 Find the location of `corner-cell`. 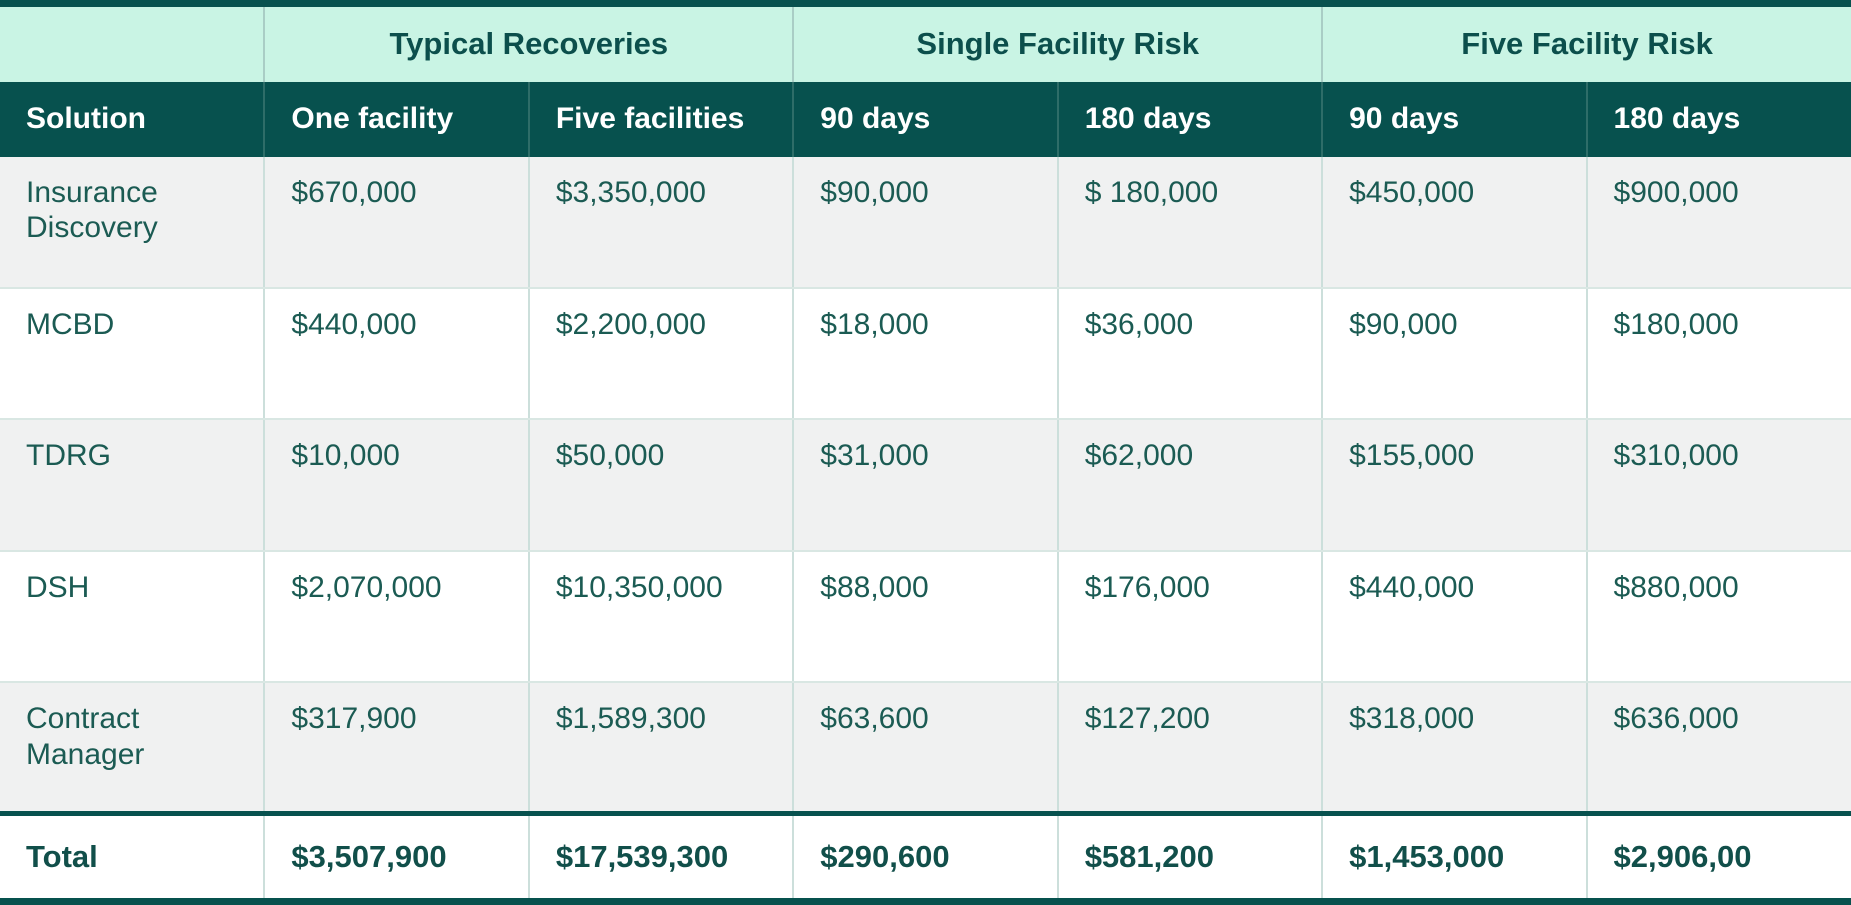

corner-cell is located at coordinates (132, 42).